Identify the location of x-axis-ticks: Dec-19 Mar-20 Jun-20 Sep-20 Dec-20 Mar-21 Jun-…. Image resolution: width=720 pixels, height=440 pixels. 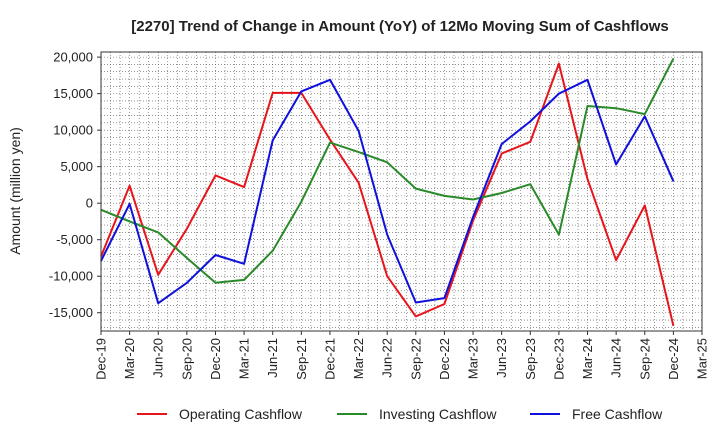
(402, 355).